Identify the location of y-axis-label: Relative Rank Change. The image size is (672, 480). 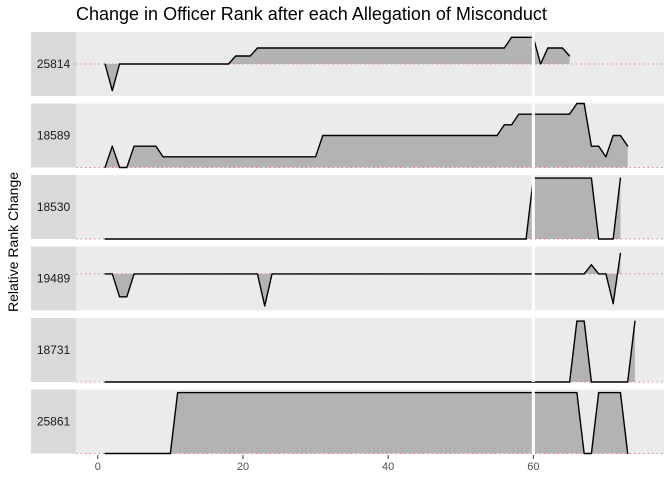
(13, 242).